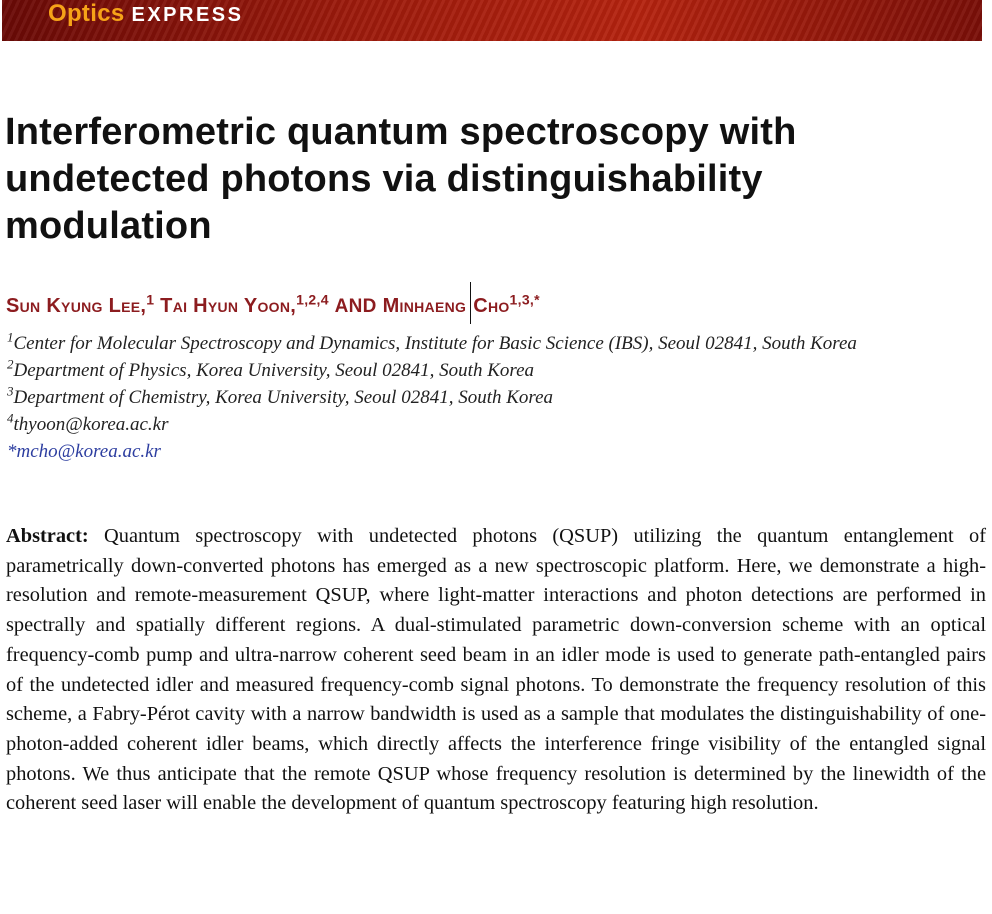 The image size is (992, 914). What do you see at coordinates (228, 306) in the screenshot?
I see `author-name: Tai Hyun Yoon,` at bounding box center [228, 306].